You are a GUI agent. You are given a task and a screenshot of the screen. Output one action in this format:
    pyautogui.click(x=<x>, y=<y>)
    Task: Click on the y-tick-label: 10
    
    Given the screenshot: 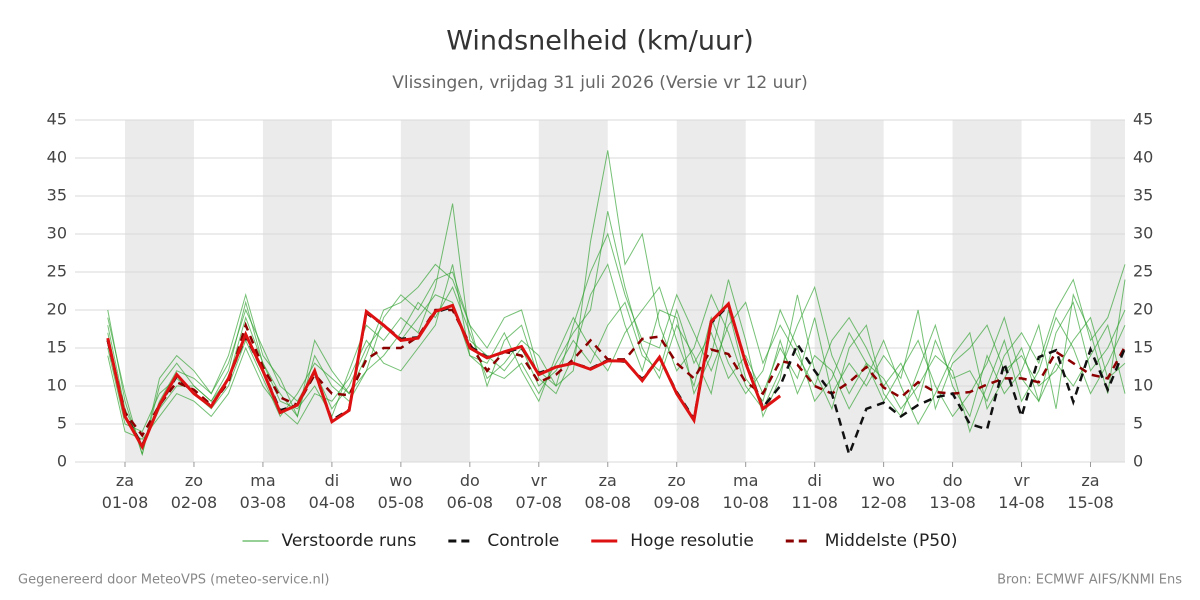 What is the action you would take?
    pyautogui.click(x=57, y=385)
    